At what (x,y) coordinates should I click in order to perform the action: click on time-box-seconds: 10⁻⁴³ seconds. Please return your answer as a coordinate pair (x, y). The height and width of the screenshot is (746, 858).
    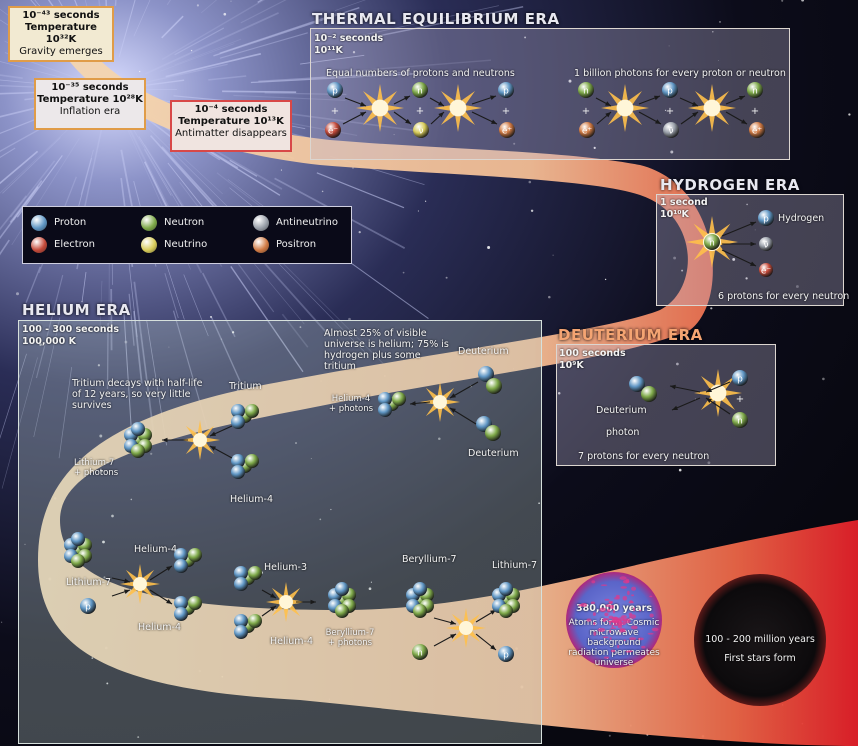
    Looking at the image, I should click on (61, 15).